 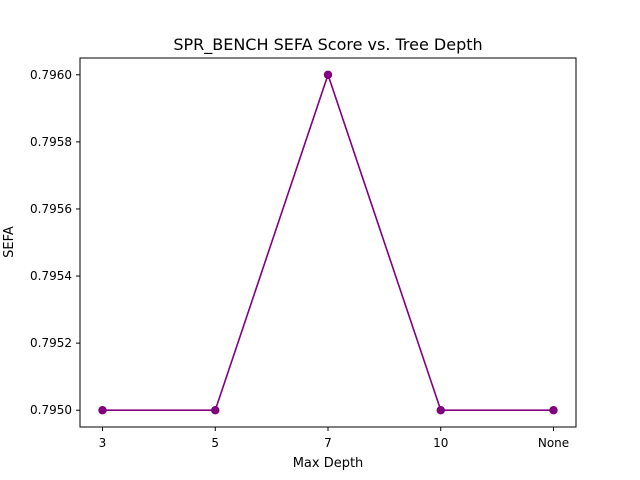 I want to click on x-tick-label: 3, so click(x=103, y=443).